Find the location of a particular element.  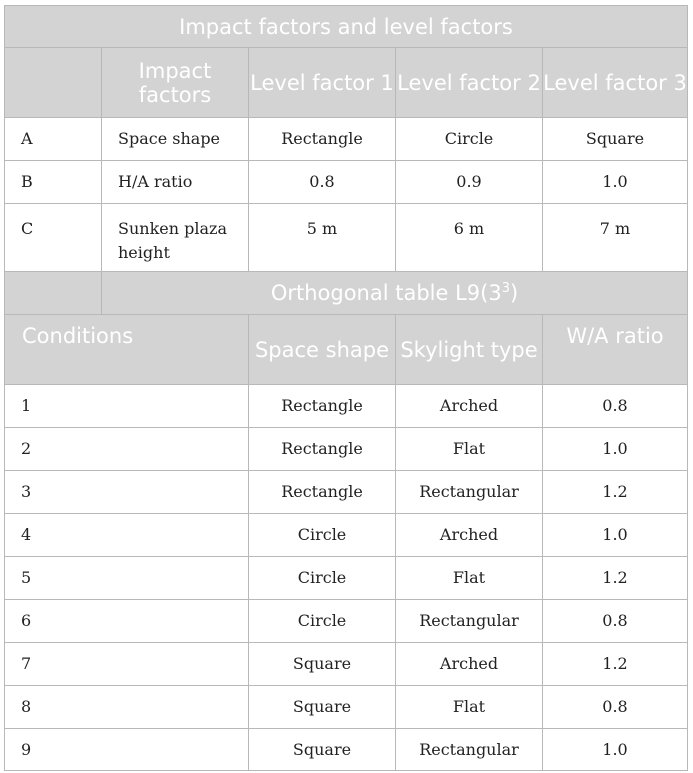

table-row: 3 Rectangle Rectangular 1.2 is located at coordinates (346, 492).